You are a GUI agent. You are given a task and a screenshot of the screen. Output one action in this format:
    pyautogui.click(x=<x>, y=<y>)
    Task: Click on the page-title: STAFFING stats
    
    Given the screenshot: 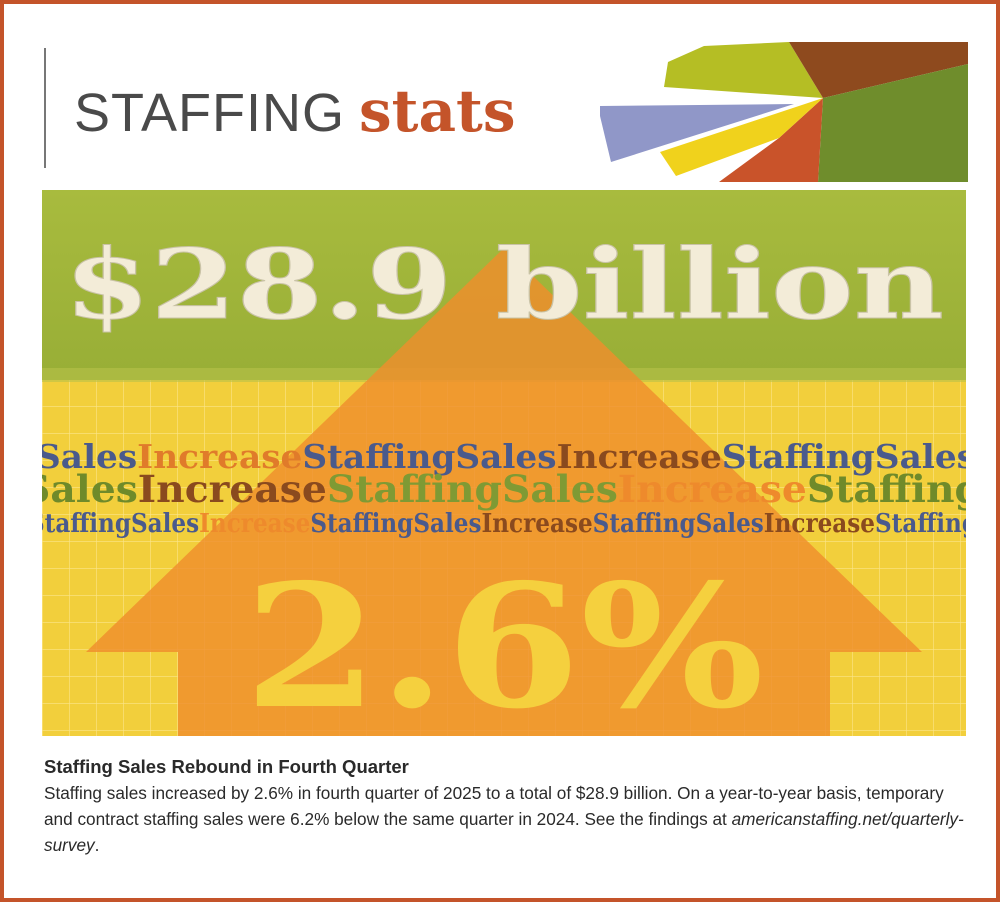 What is the action you would take?
    pyautogui.click(x=294, y=112)
    